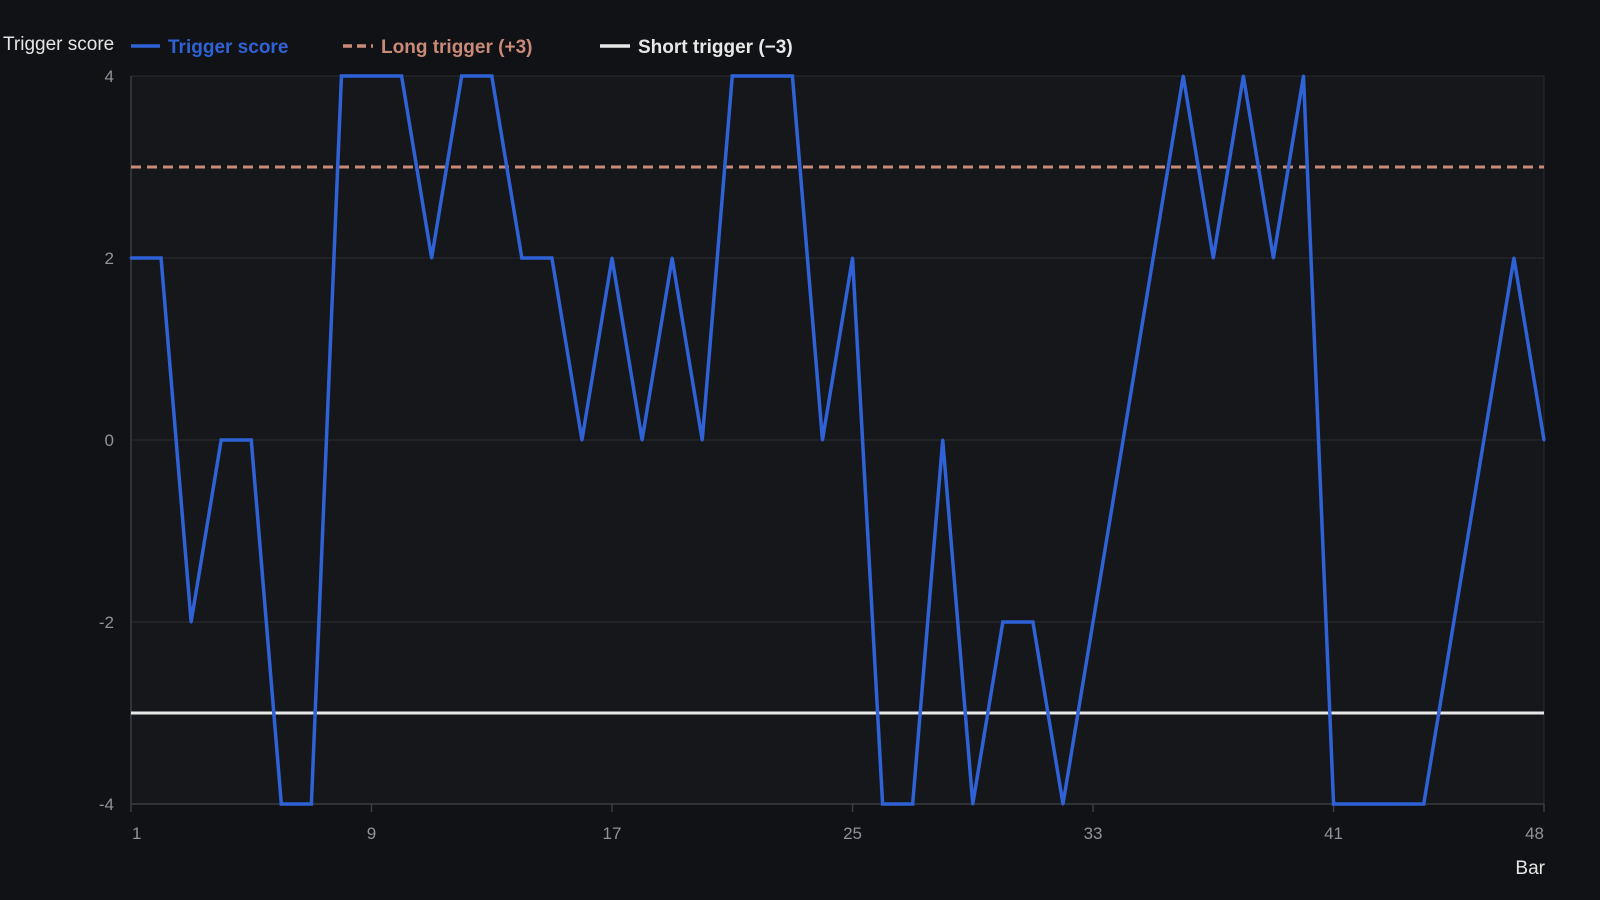 Image resolution: width=1600 pixels, height=900 pixels. I want to click on legend-label-trigger-score: Trigger score, so click(228, 47).